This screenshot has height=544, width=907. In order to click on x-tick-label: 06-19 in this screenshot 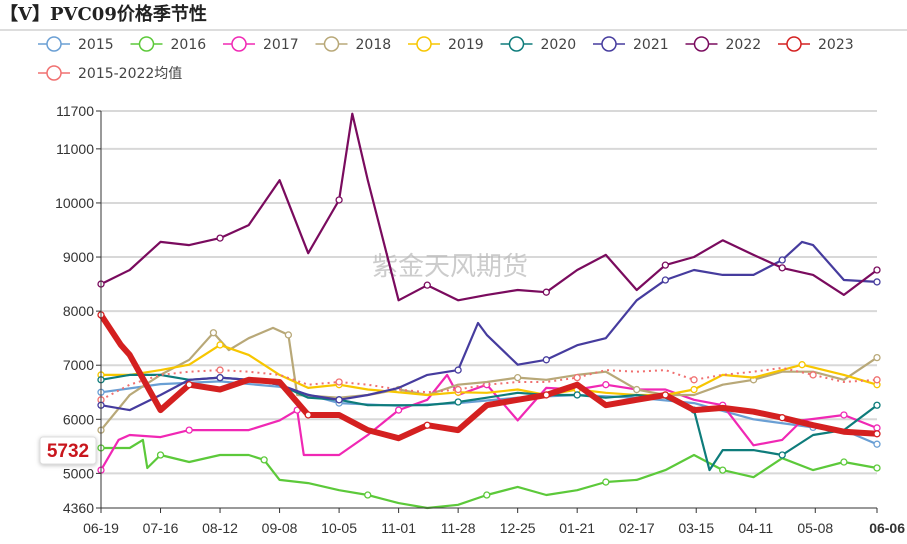, I will do `click(101, 528)`.